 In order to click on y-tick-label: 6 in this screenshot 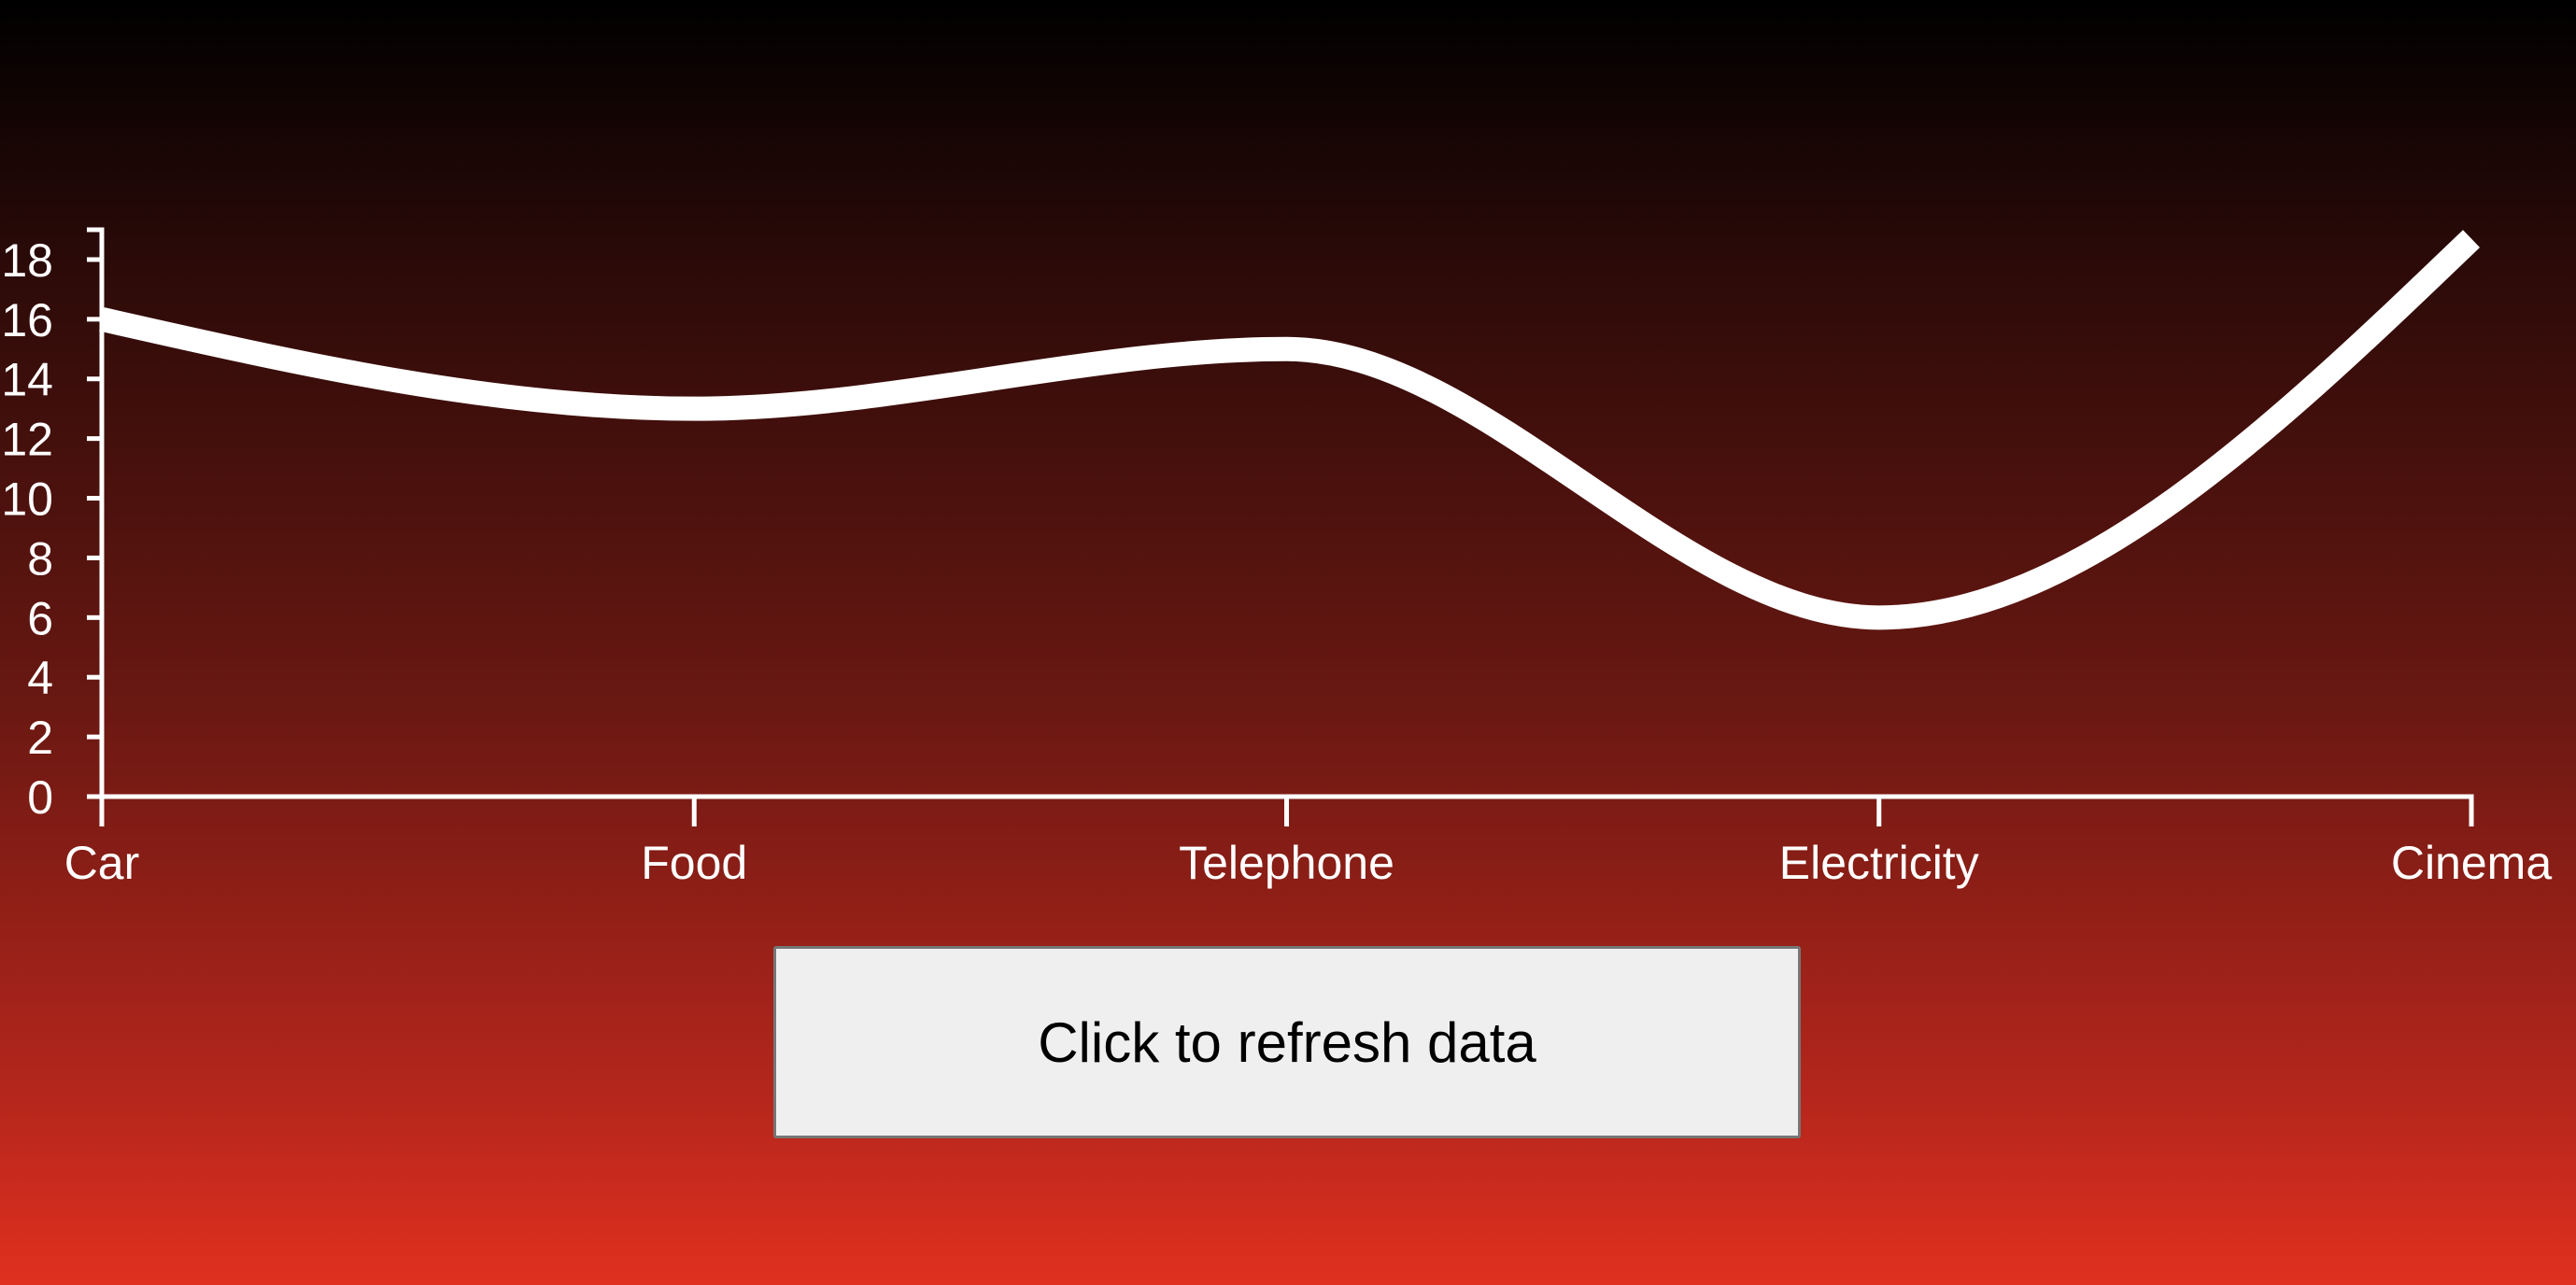, I will do `click(40, 618)`.